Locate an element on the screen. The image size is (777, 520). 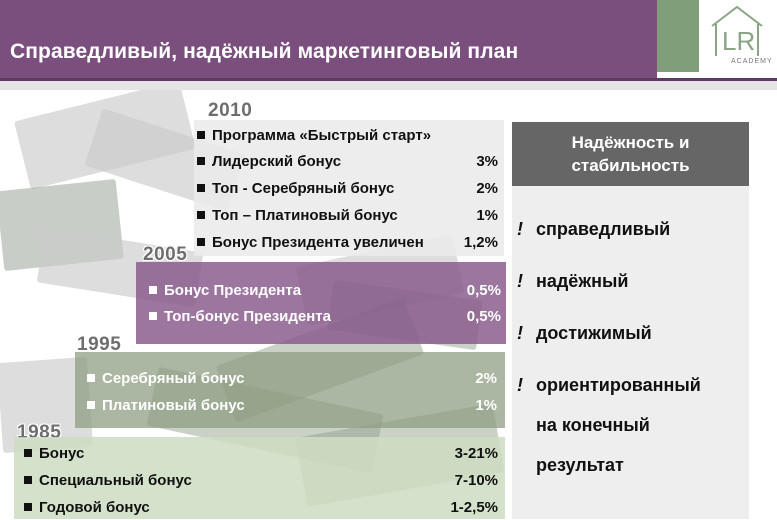
header-divider is located at coordinates (388, 79).